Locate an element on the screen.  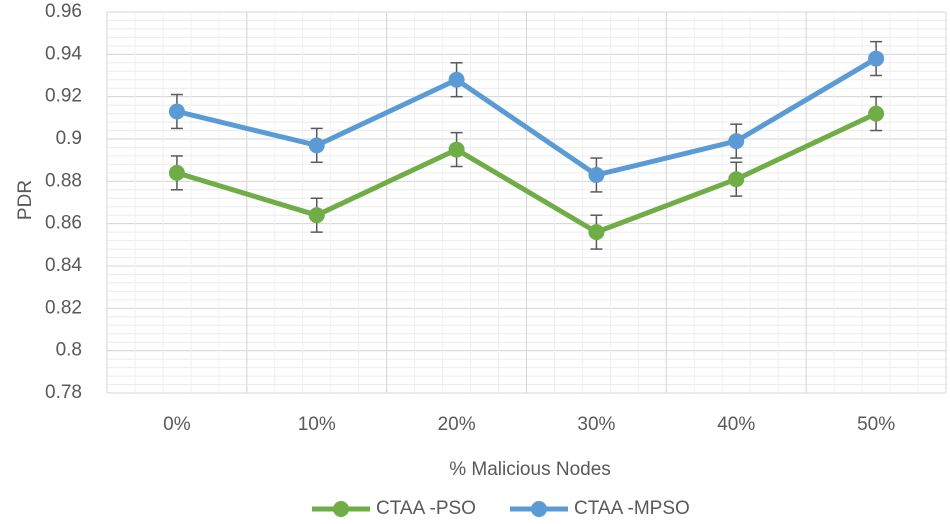
y-tick-label: 0.8 is located at coordinates (69, 350).